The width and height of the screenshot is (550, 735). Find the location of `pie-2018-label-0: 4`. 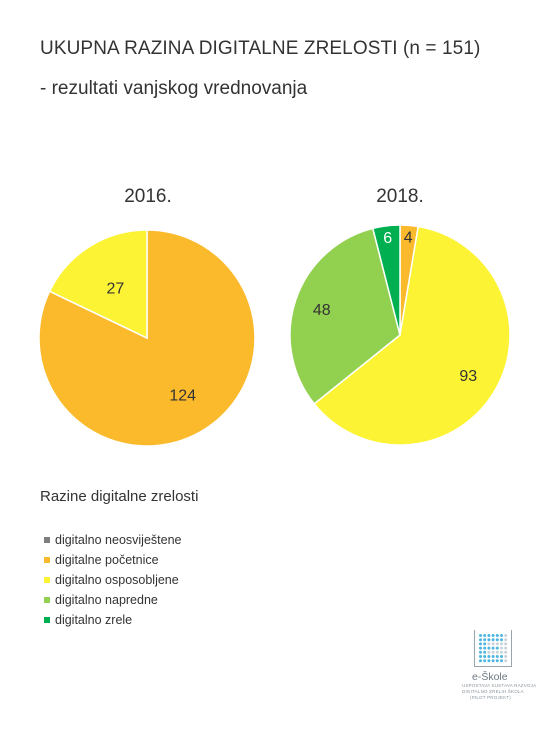

pie-2018-label-0: 4 is located at coordinates (408, 237).